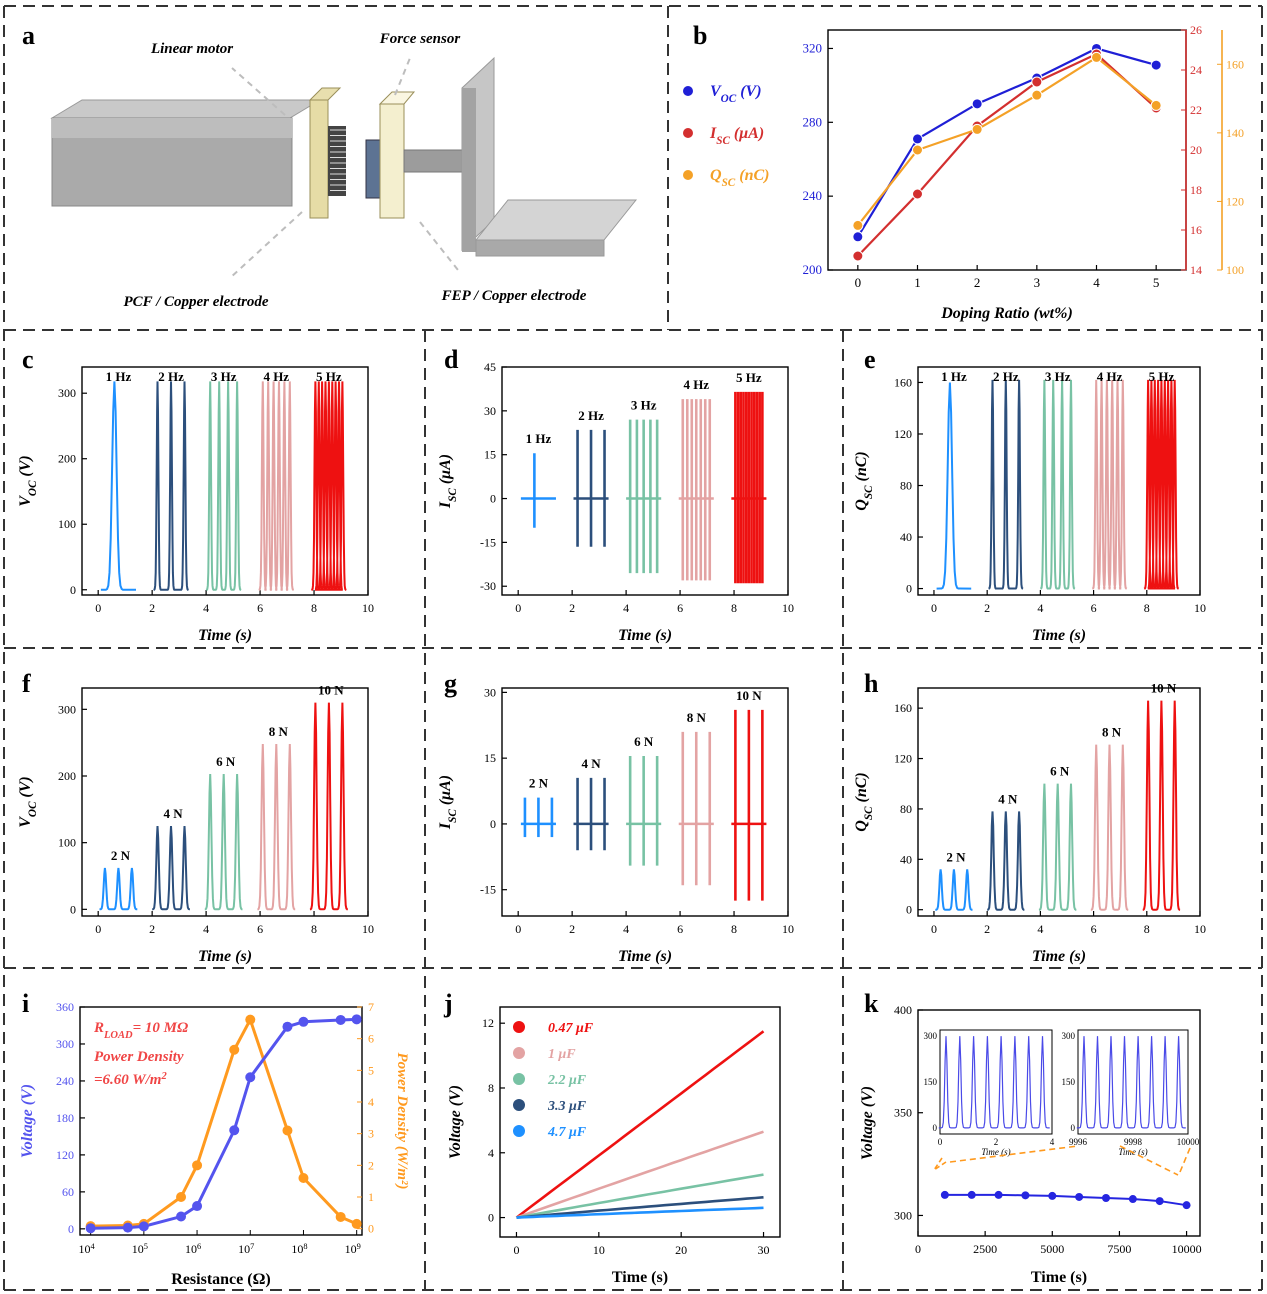 The height and width of the screenshot is (1294, 1267). What do you see at coordinates (67, 459) in the screenshot?
I see `y-tick-label: 200` at bounding box center [67, 459].